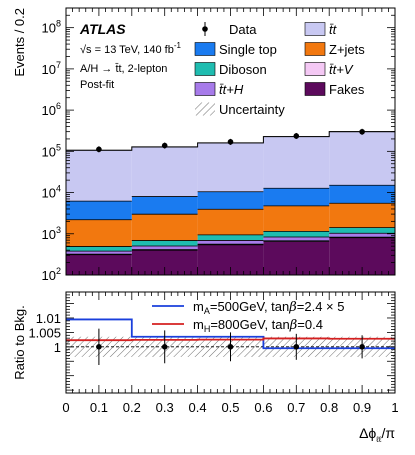 Image resolution: width=415 pixels, height=455 pixels. I want to click on legend-label: Fakes, so click(347, 89).